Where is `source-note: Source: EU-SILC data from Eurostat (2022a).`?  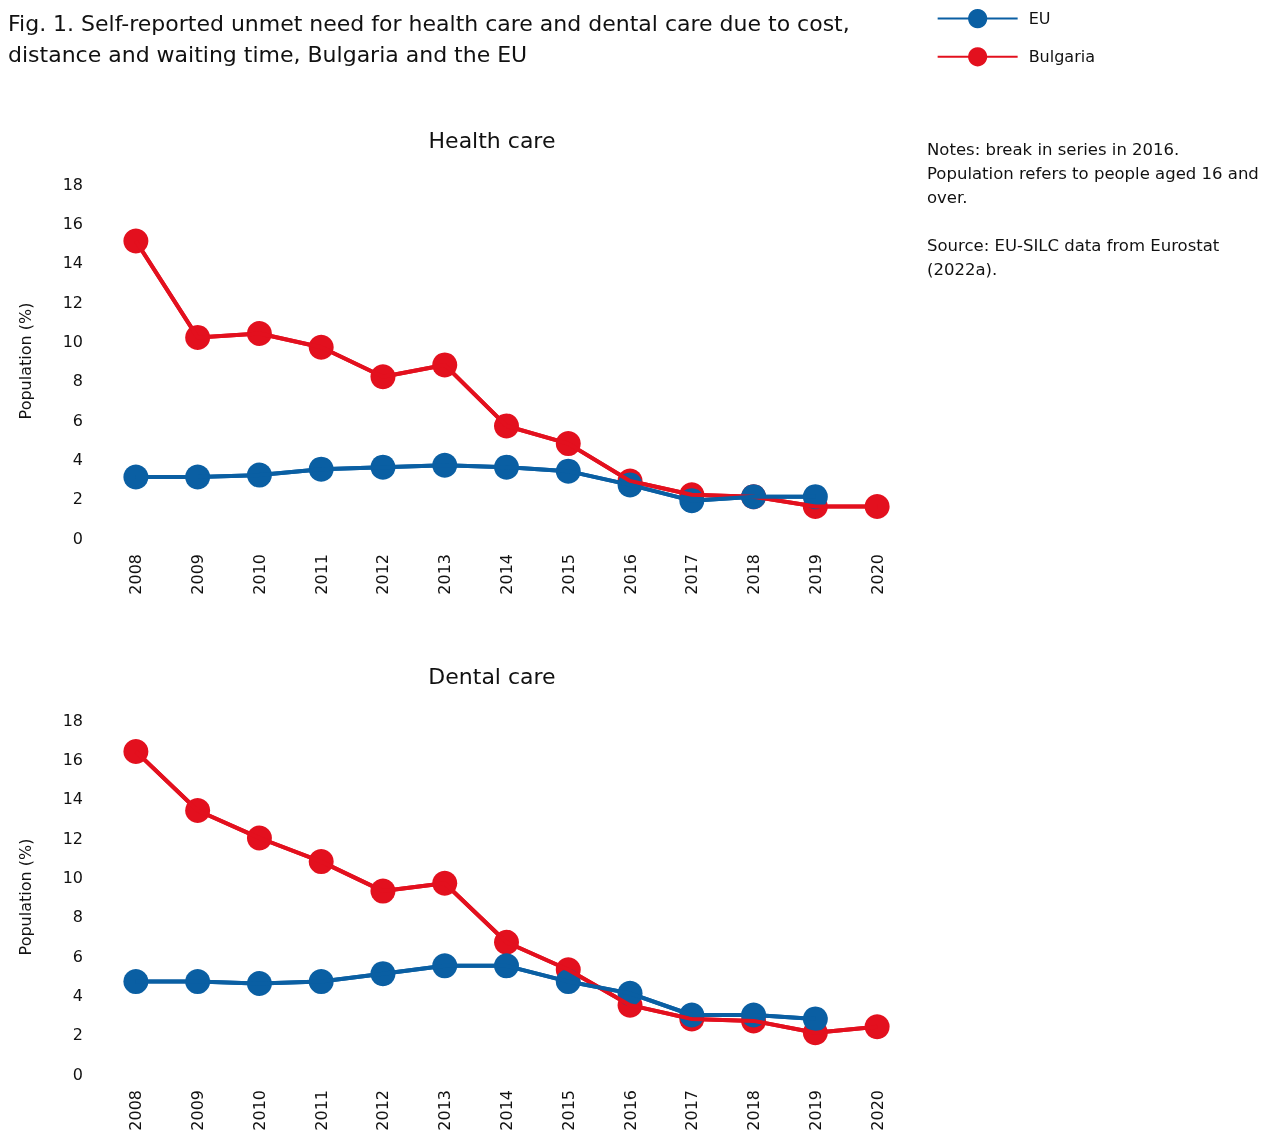 source-note: Source: EU-SILC data from Eurostat (2022a). is located at coordinates (1074, 258).